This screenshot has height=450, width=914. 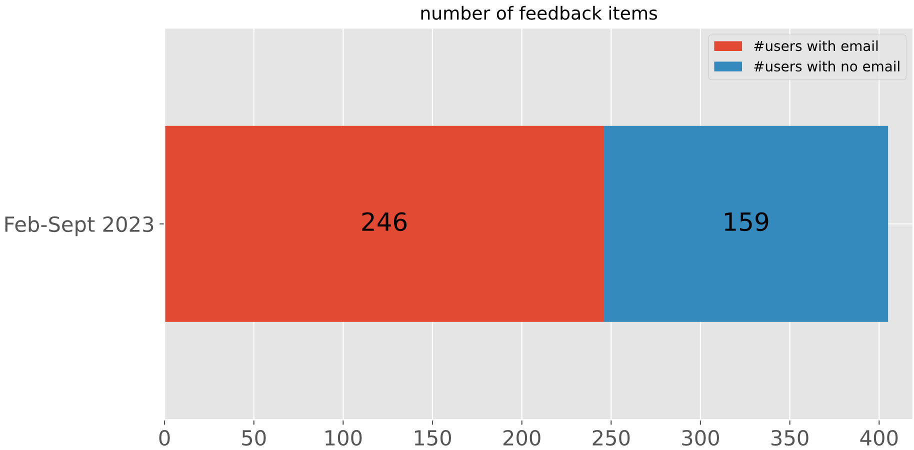 What do you see at coordinates (384, 222) in the screenshot?
I see `data-label: 246` at bounding box center [384, 222].